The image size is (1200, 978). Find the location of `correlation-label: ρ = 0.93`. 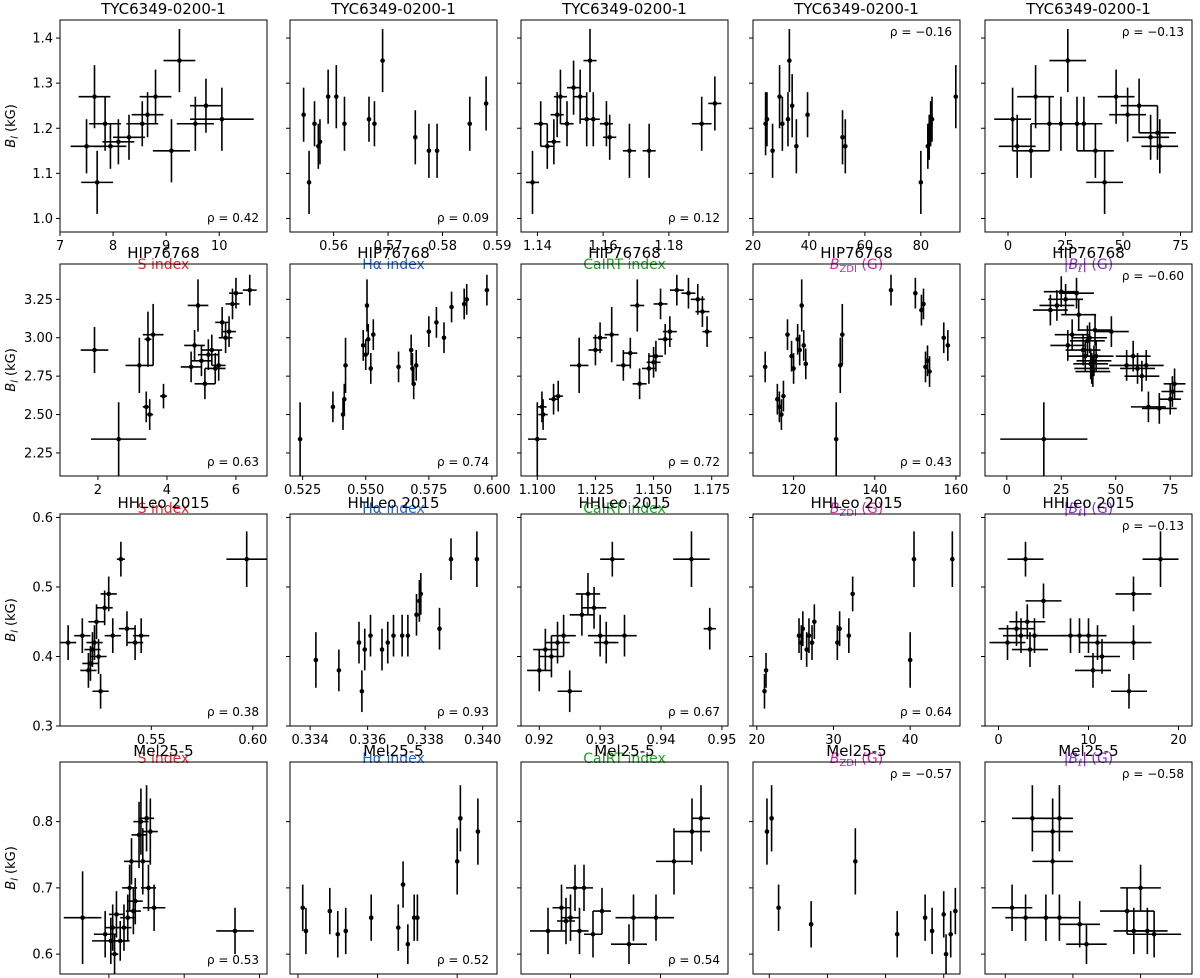

correlation-label: ρ = 0.93 is located at coordinates (463, 712).